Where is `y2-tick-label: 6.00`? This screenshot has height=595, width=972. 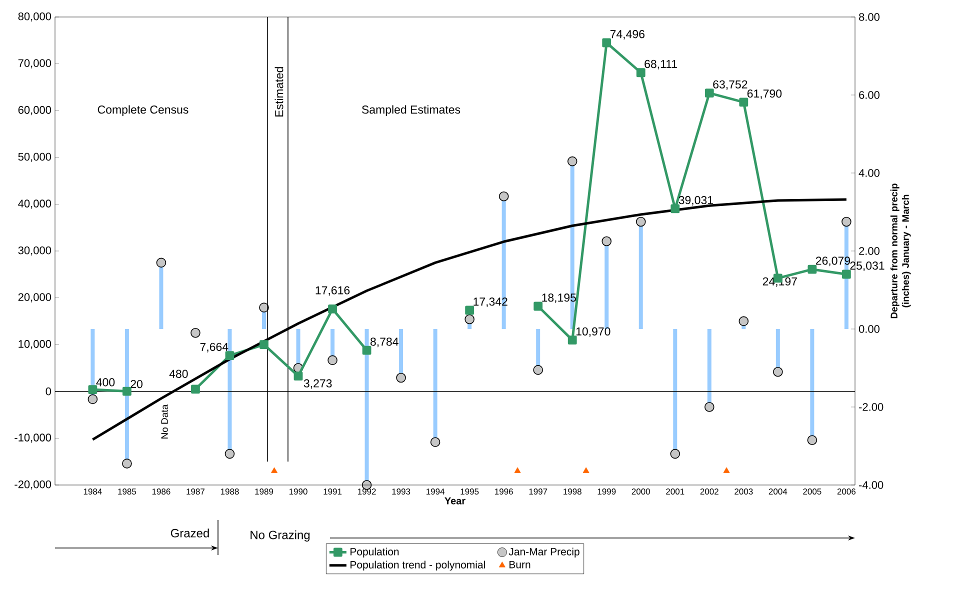
y2-tick-label: 6.00 is located at coordinates (869, 95).